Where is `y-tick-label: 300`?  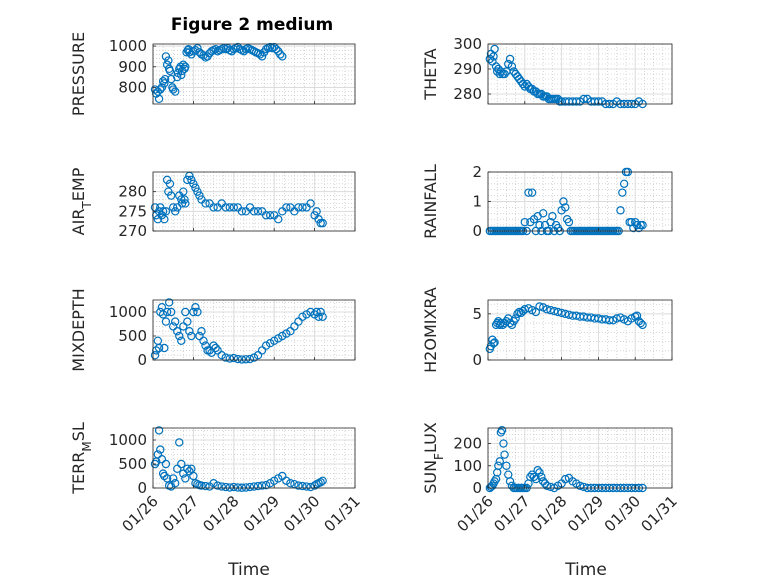 y-tick-label: 300 is located at coordinates (467, 44).